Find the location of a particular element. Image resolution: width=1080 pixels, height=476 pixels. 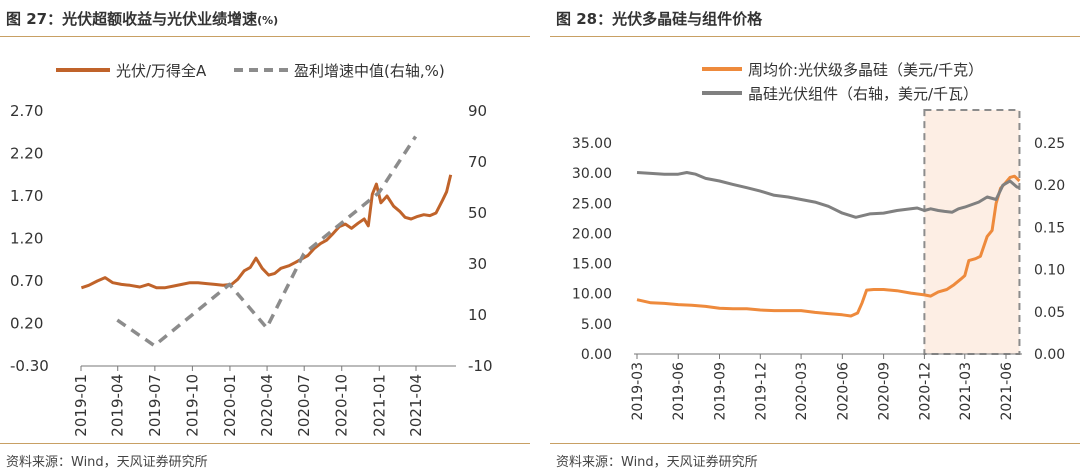

x-tick-label: 2021-01 is located at coordinates (379, 405).